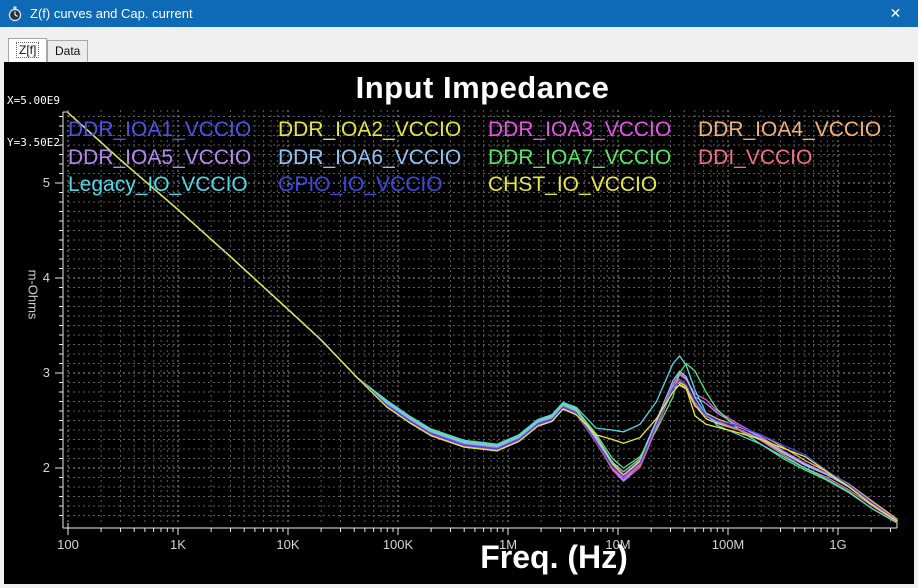 This screenshot has width=918, height=588. What do you see at coordinates (837, 544) in the screenshot?
I see `x-tick-label: 1G` at bounding box center [837, 544].